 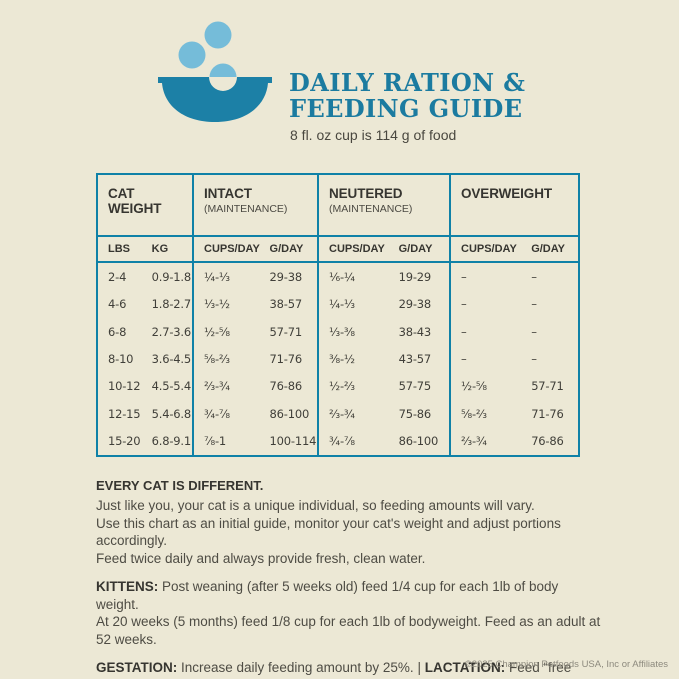 What do you see at coordinates (293, 441) in the screenshot?
I see `cell-grams: 100-114` at bounding box center [293, 441].